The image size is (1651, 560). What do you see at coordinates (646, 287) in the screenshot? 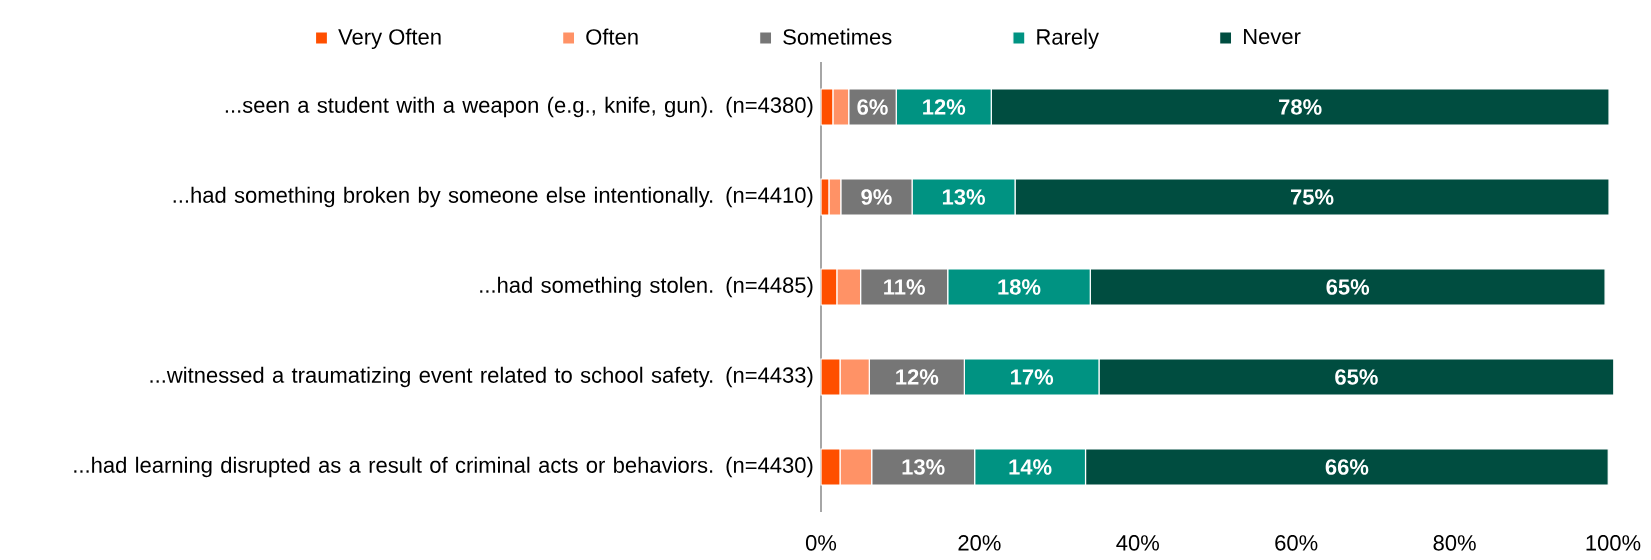
I see `y-tick-label: ...had something stolen. (n=4485)` at bounding box center [646, 287].